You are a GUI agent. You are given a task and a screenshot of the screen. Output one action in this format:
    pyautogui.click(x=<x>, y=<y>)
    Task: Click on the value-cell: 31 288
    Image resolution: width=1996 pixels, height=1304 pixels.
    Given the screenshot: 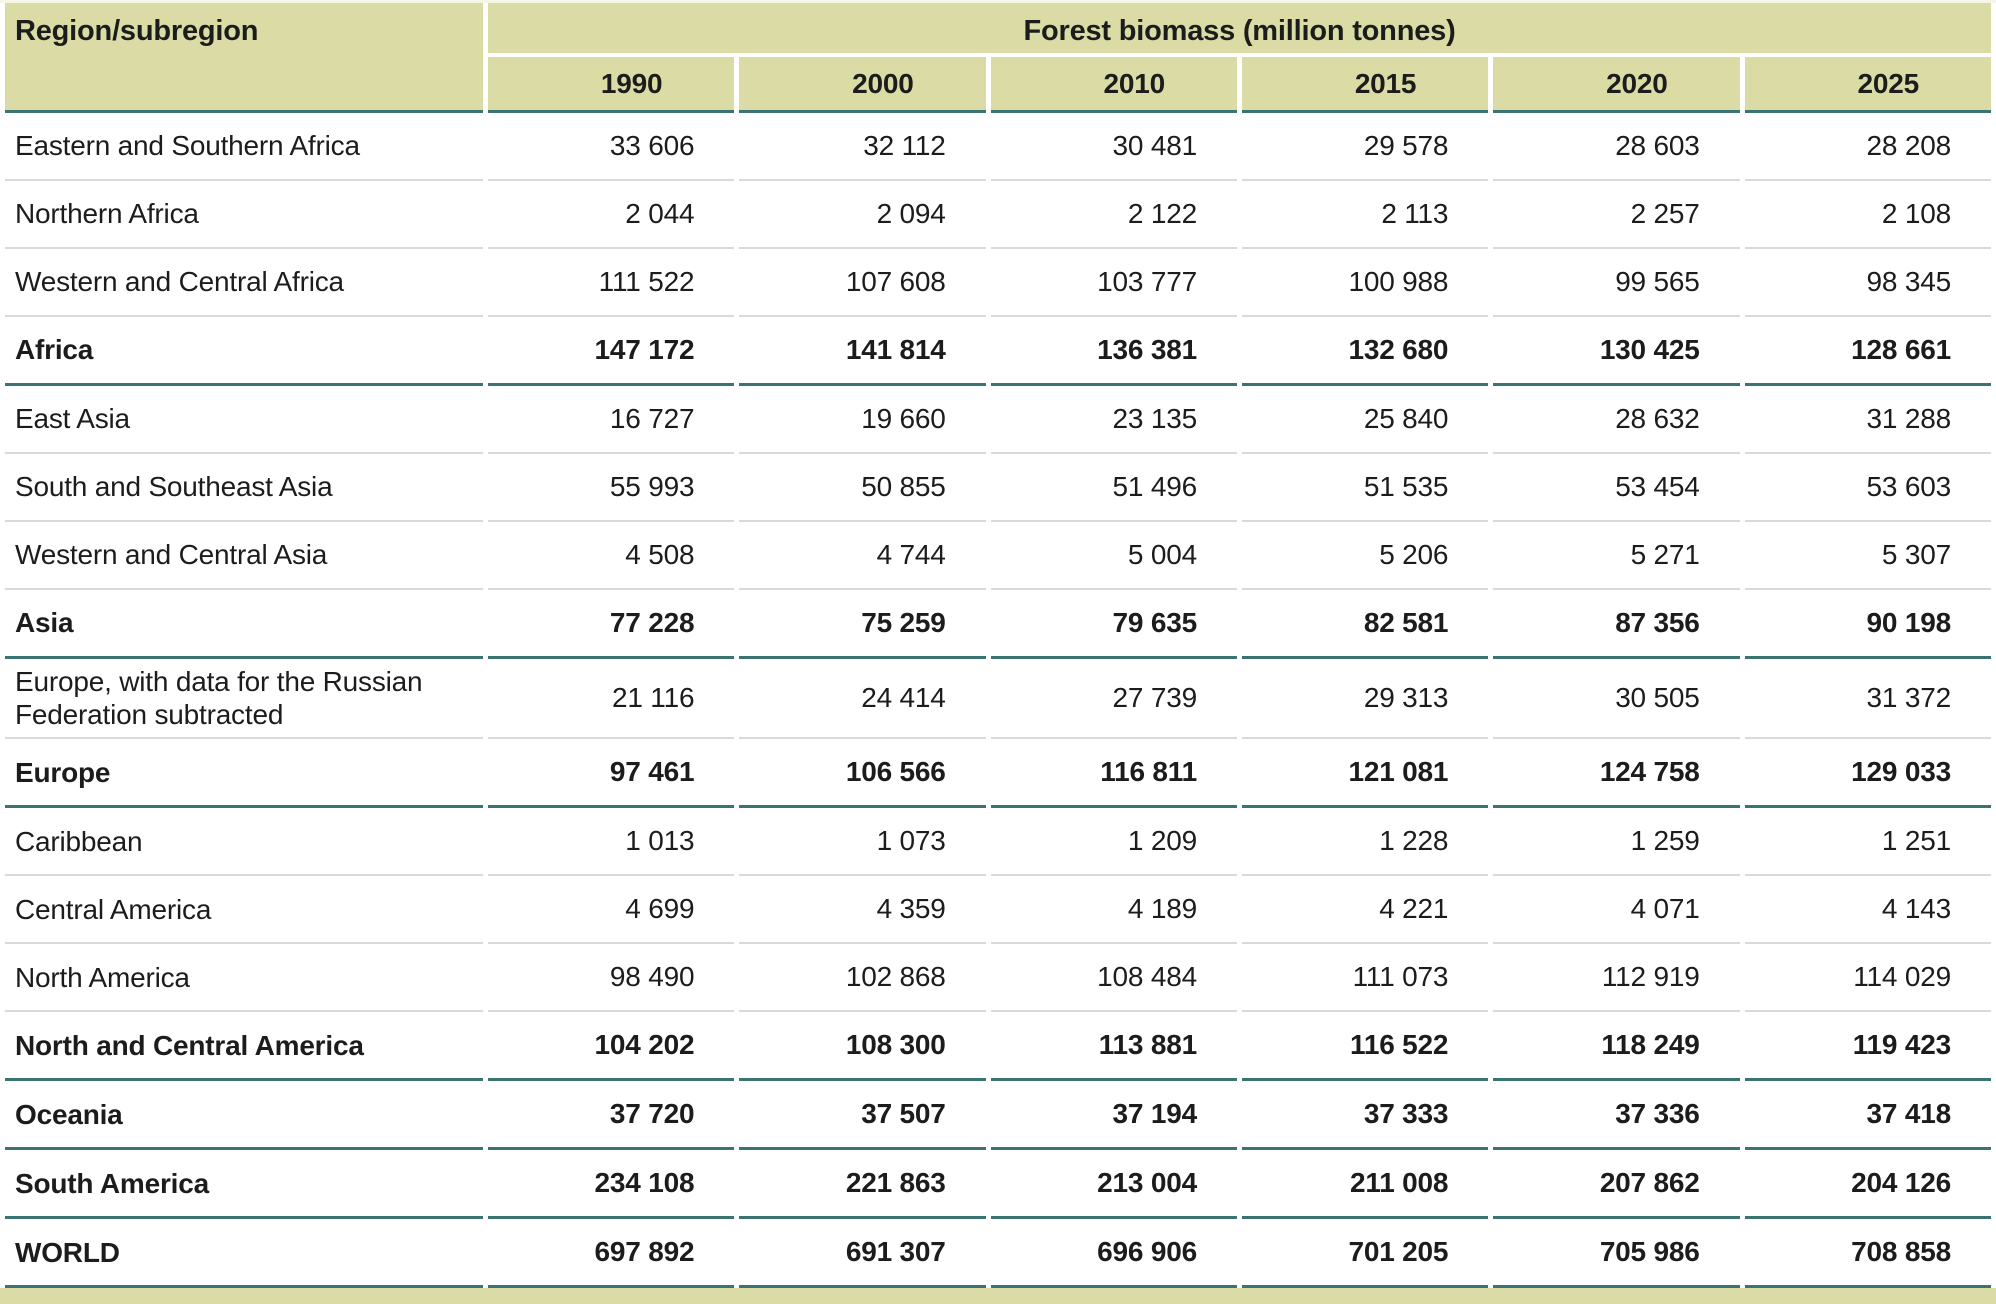 What is the action you would take?
    pyautogui.click(x=1867, y=420)
    